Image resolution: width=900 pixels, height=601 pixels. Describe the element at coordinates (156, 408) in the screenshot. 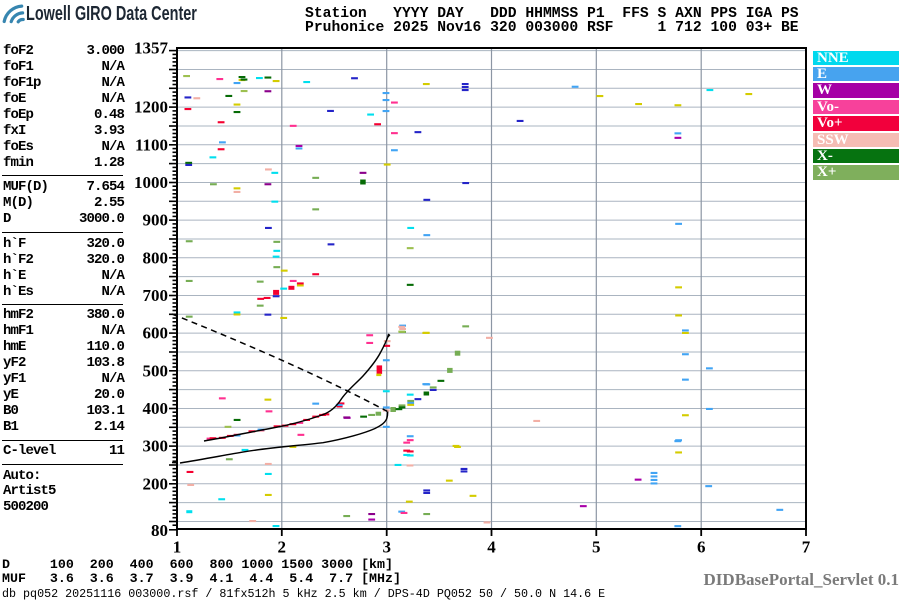

I see `svg-text: 400` at that location.